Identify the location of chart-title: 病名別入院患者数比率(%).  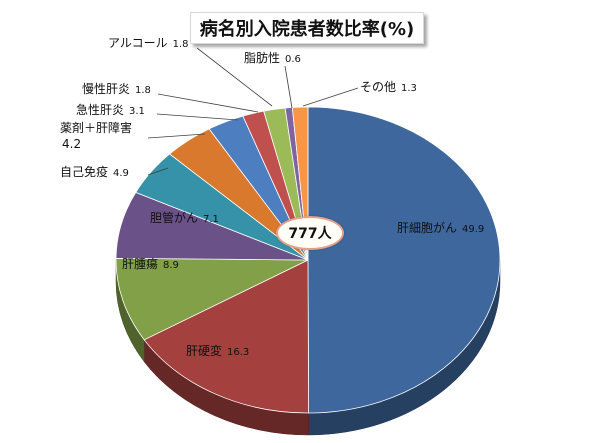
(307, 29).